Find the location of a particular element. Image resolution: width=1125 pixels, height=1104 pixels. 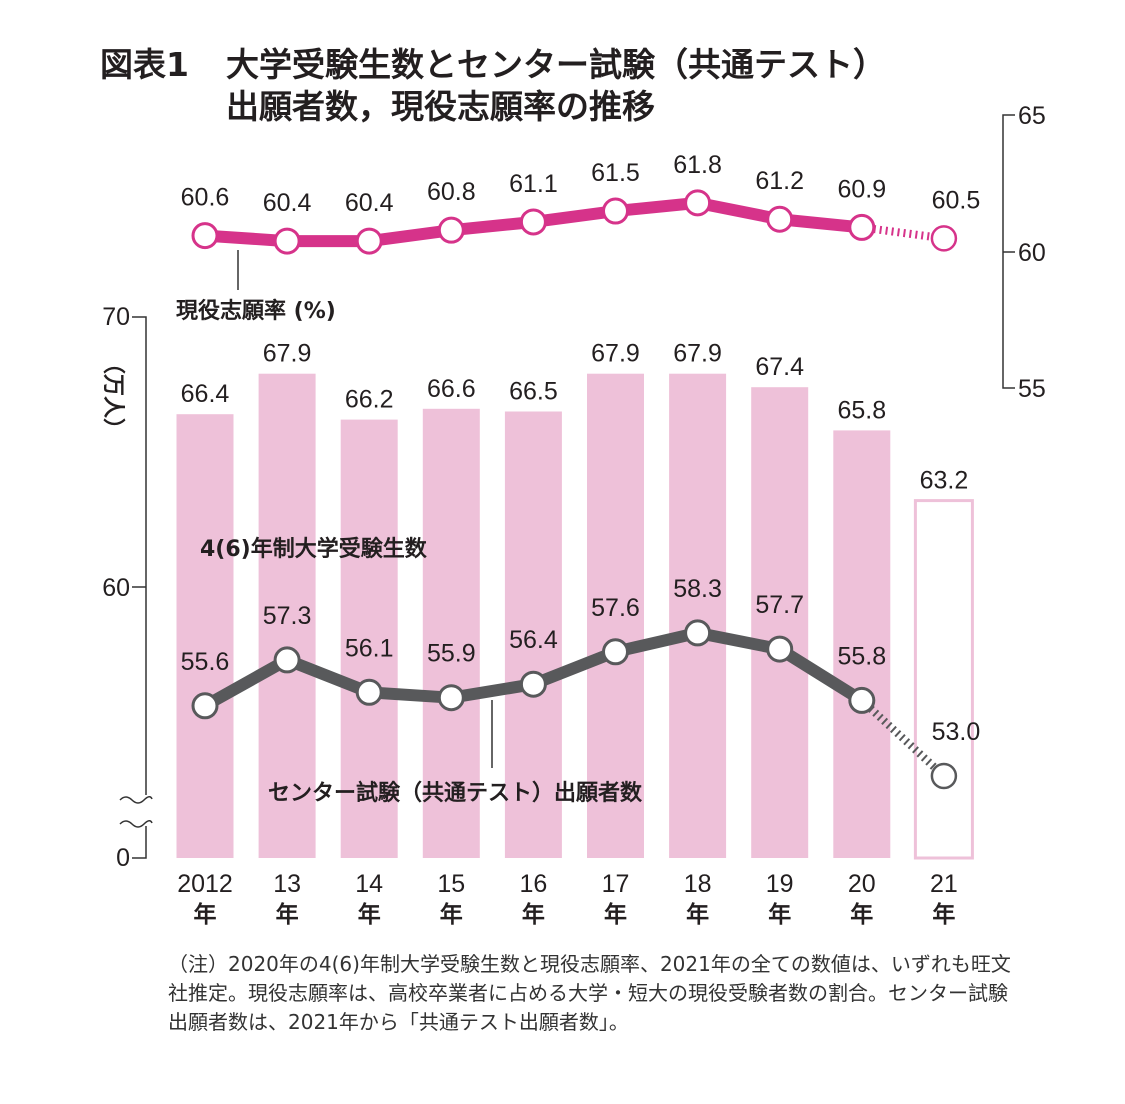

x-tick-label: 2012 is located at coordinates (205, 884).